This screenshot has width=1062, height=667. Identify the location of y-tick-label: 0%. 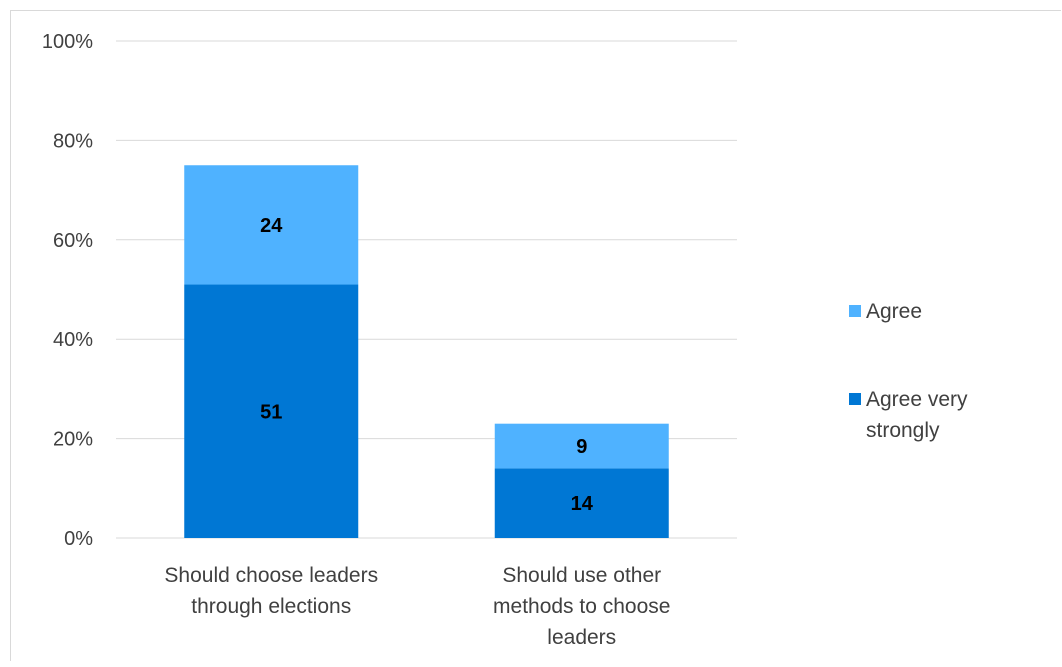
(78, 539).